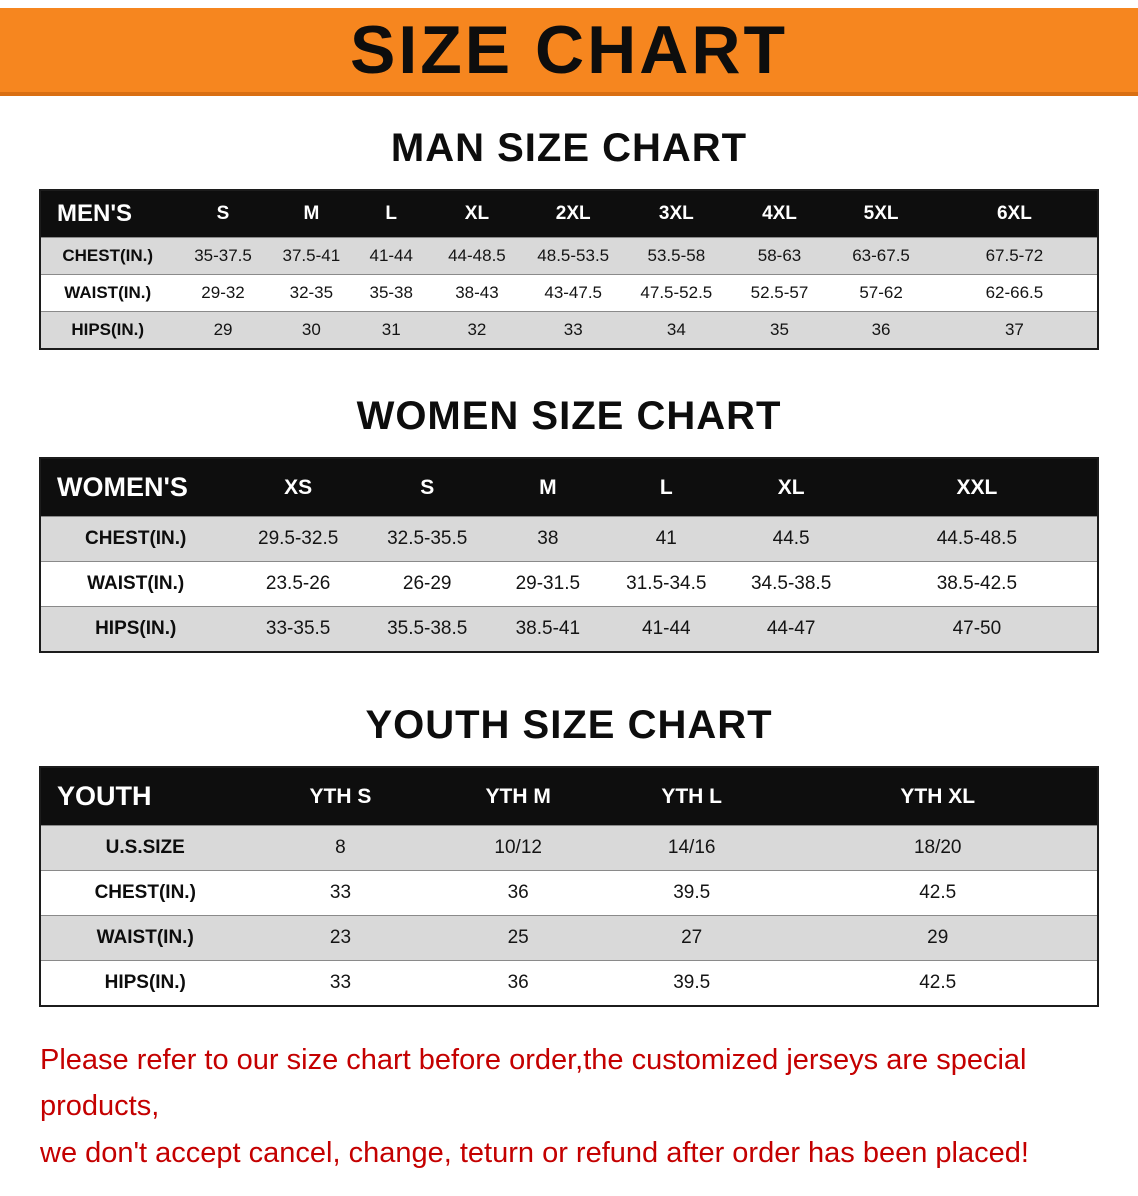 Image resolution: width=1138 pixels, height=1196 pixels. What do you see at coordinates (340, 938) in the screenshot?
I see `value-cell: 23` at bounding box center [340, 938].